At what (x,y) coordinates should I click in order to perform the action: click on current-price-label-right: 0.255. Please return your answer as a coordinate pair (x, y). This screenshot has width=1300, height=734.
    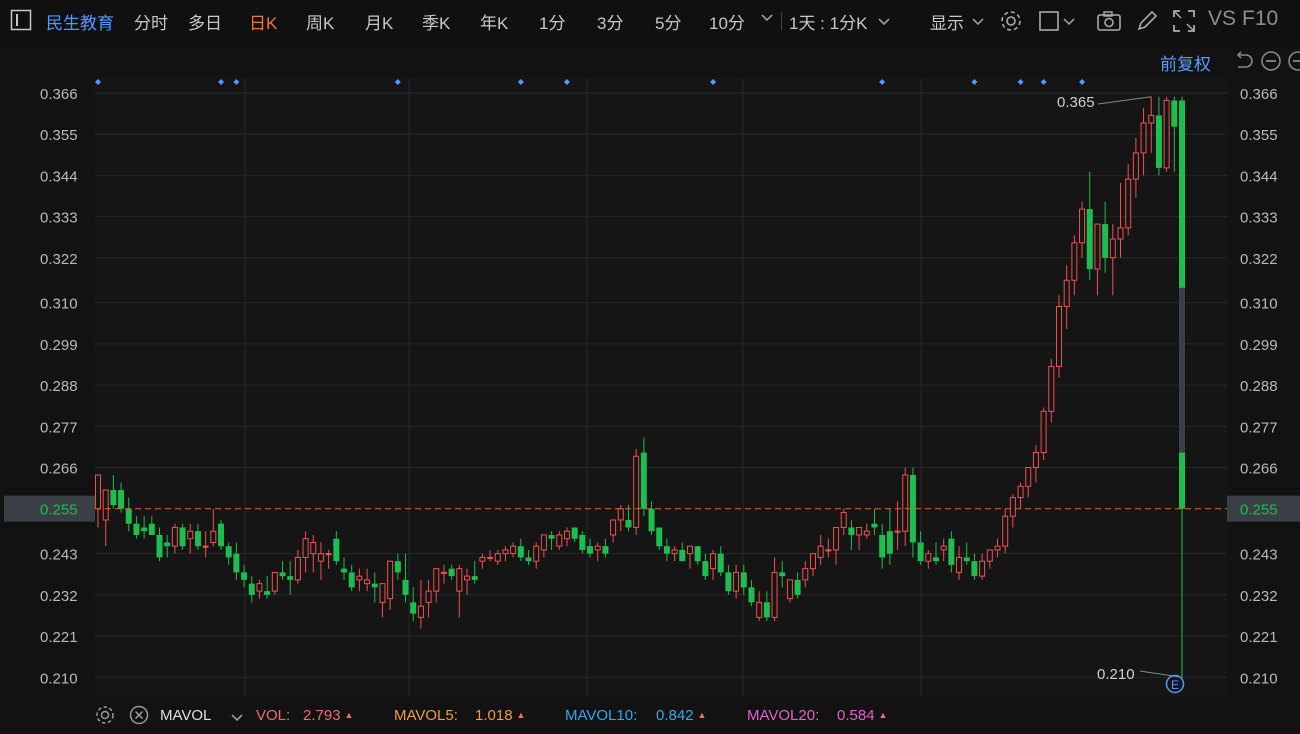
    Looking at the image, I should click on (1259, 510).